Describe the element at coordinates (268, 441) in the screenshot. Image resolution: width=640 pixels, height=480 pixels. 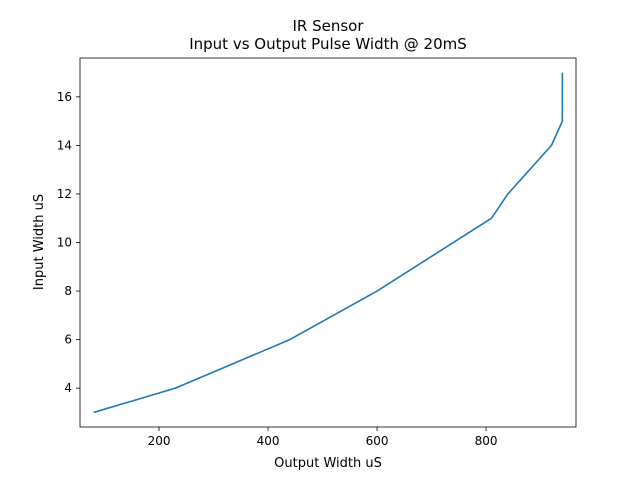
I see `x-tick-label-400: 400` at that location.